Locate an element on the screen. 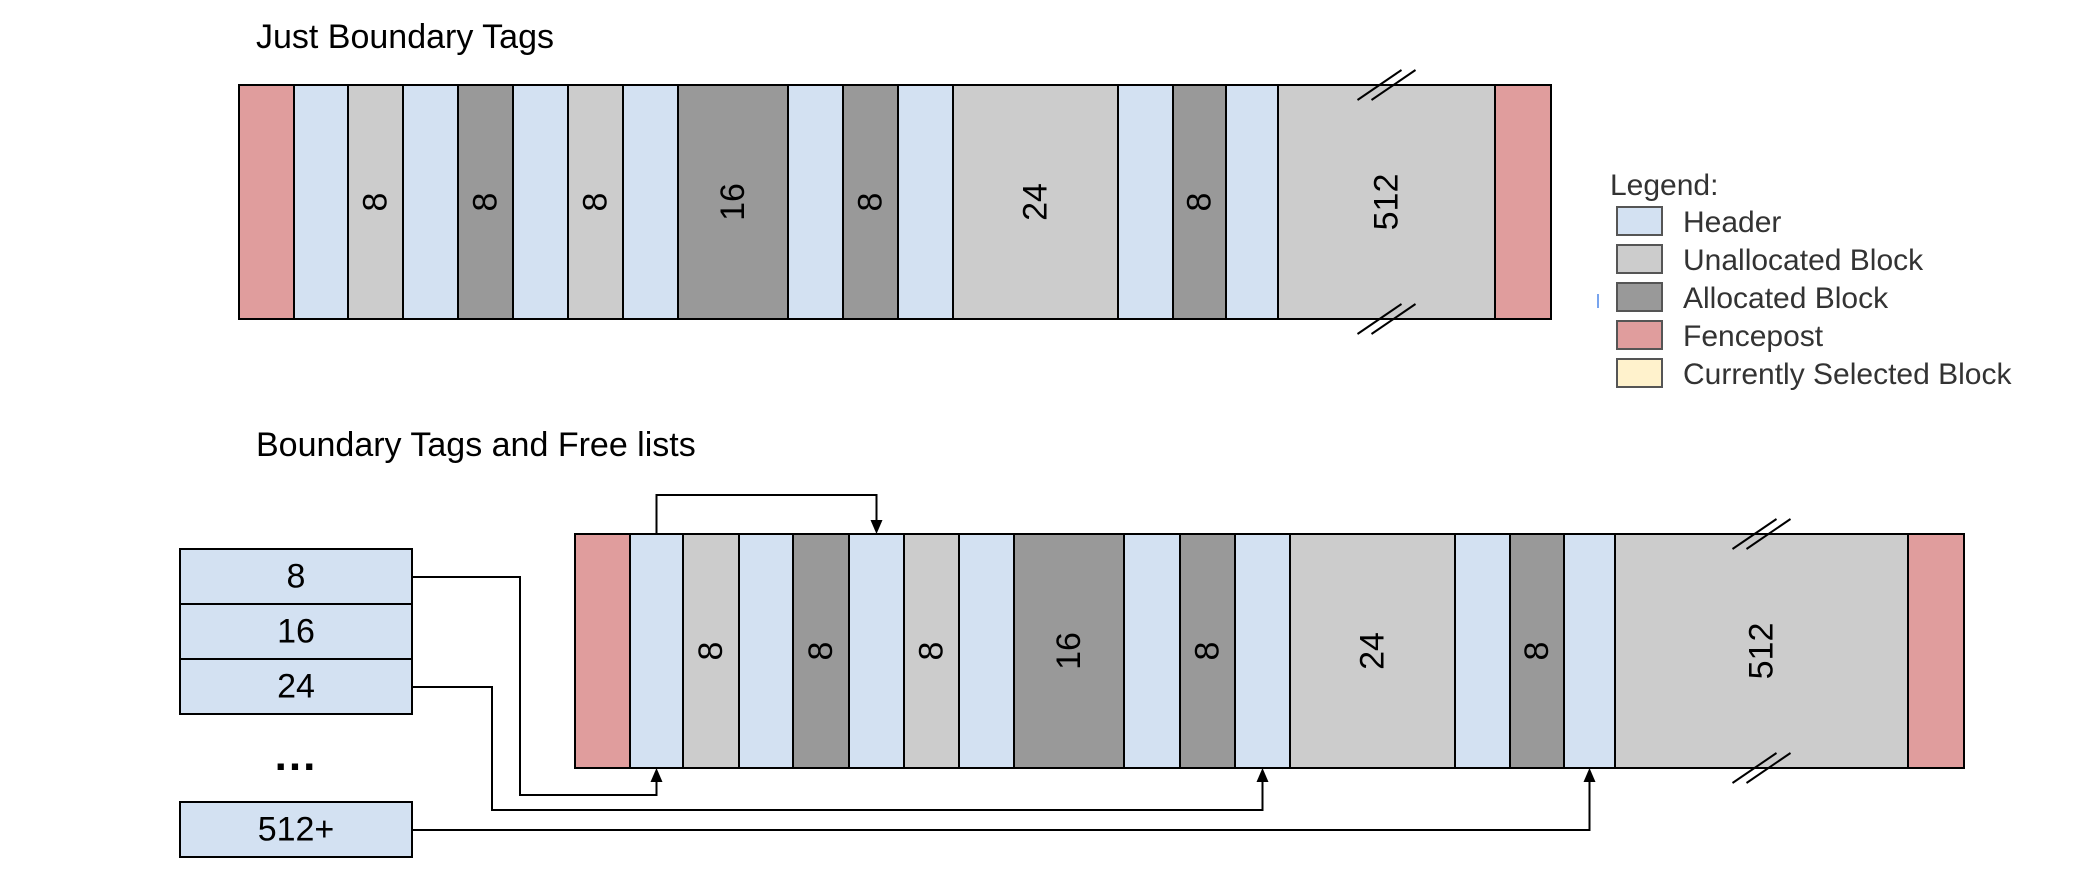  freelist-size-label: 8 is located at coordinates (296, 577).